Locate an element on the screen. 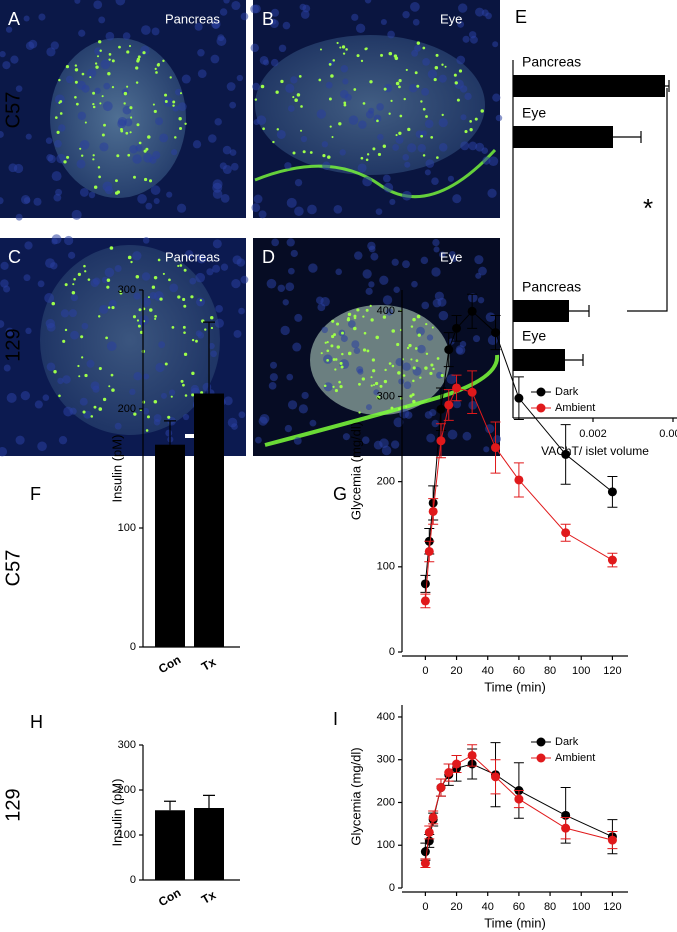 The width and height of the screenshot is (677, 932). islet is located at coordinates (370, 105).